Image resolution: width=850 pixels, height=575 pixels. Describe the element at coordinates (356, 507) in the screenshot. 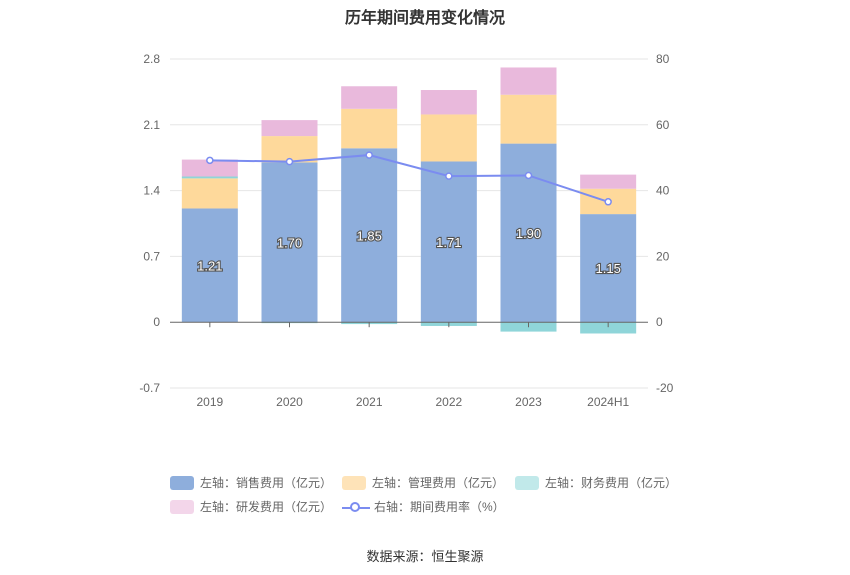

I see `legend-line-swatch` at that location.